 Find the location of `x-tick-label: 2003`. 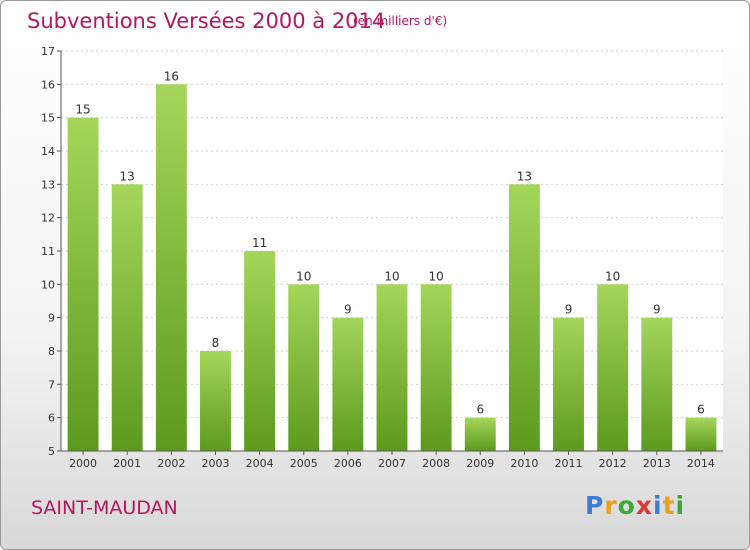

x-tick-label: 2003 is located at coordinates (215, 463).